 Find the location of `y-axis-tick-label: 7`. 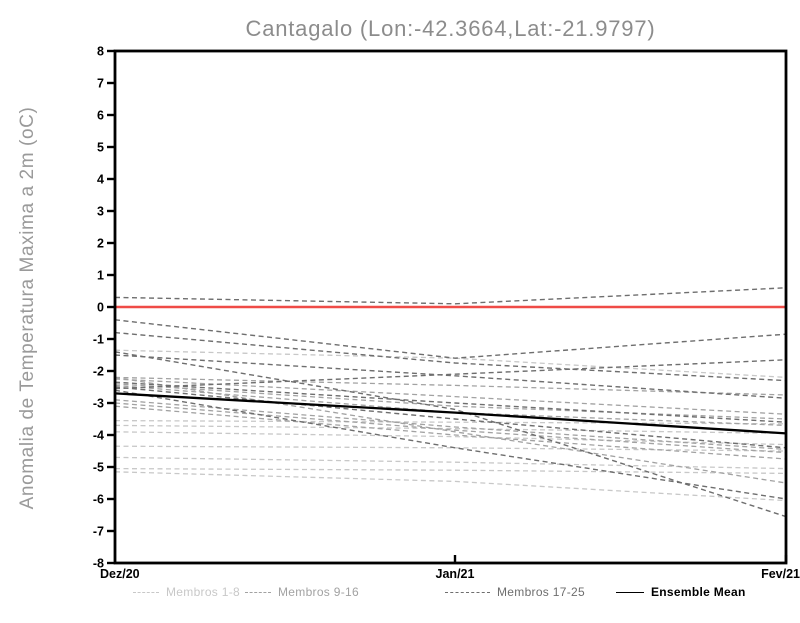

y-axis-tick-label: 7 is located at coordinates (100, 84).